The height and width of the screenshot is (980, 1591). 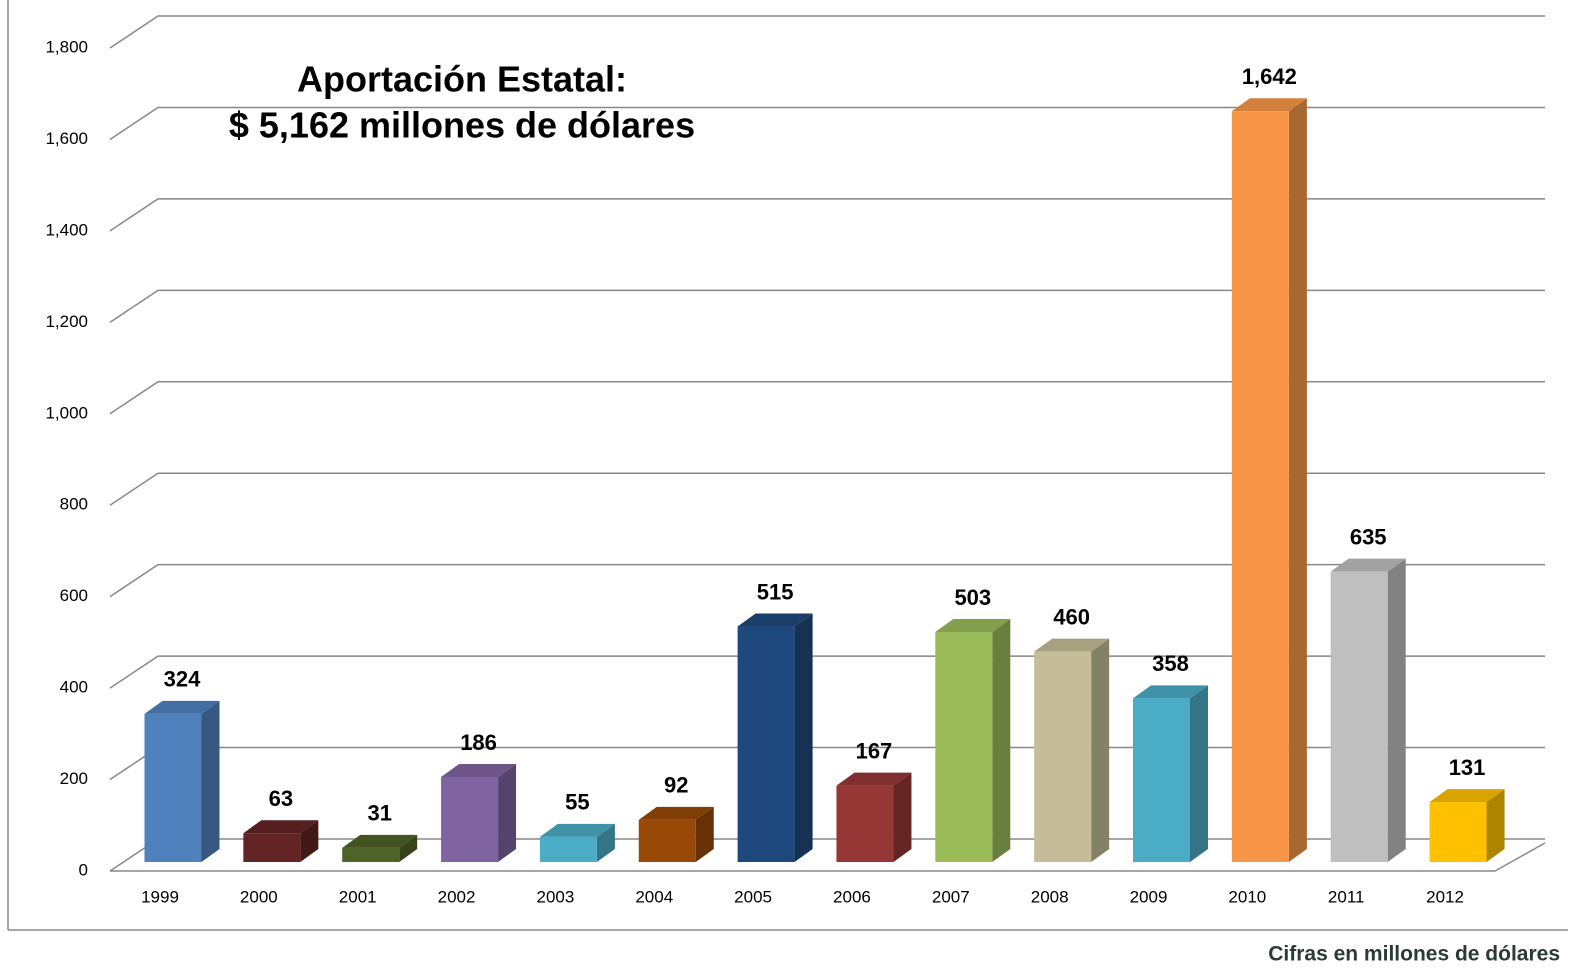 I want to click on value-label: 186, so click(x=478, y=742).